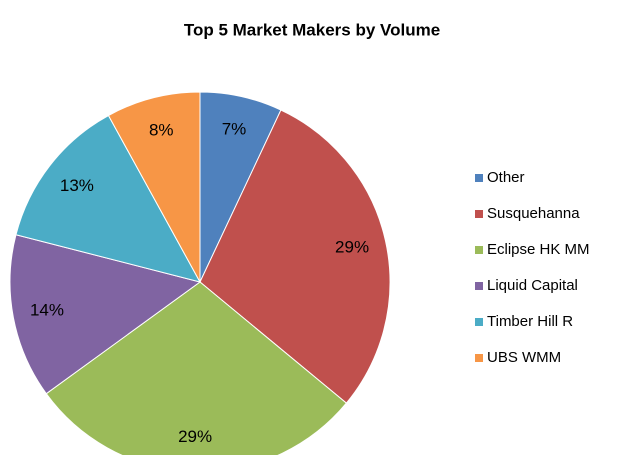 This screenshot has height=455, width=624. What do you see at coordinates (530, 321) in the screenshot?
I see `legend-label: Timber Hill R` at bounding box center [530, 321].